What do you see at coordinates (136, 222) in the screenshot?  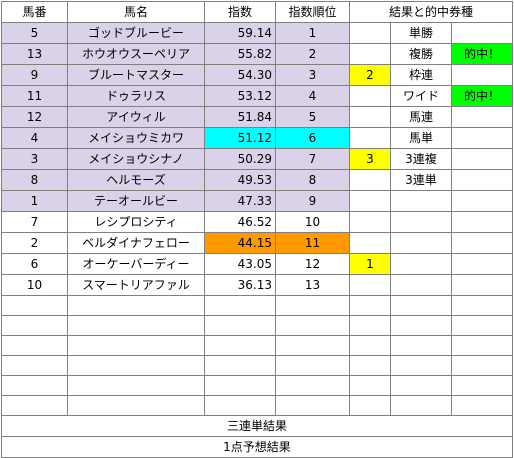 I see `cell-horse: レシプロシティ` at bounding box center [136, 222].